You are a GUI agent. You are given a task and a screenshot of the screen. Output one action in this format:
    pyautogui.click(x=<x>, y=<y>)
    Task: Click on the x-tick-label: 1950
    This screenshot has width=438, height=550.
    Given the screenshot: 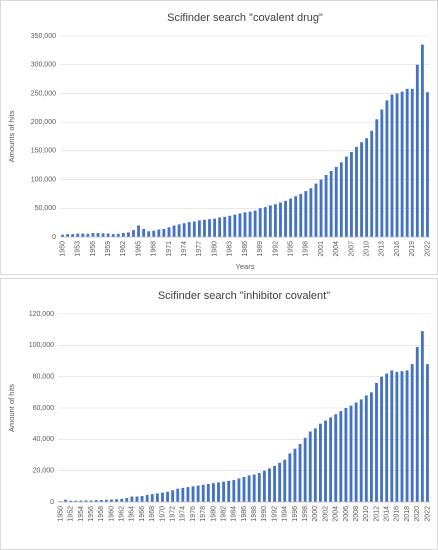 What is the action you would take?
    pyautogui.click(x=60, y=514)
    